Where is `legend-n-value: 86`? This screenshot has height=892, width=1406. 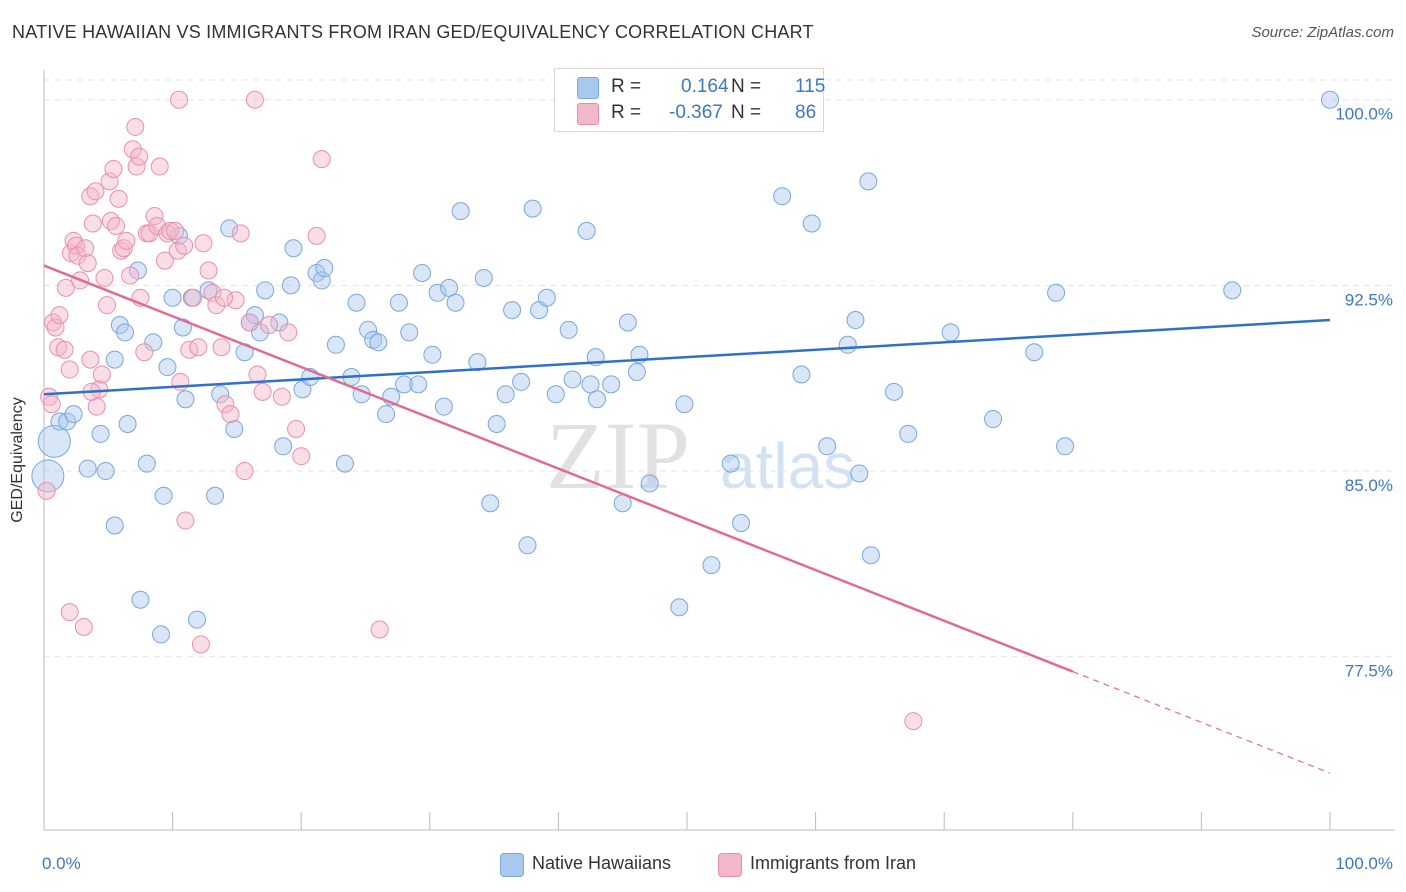 legend-n-value: 86 is located at coordinates (806, 112).